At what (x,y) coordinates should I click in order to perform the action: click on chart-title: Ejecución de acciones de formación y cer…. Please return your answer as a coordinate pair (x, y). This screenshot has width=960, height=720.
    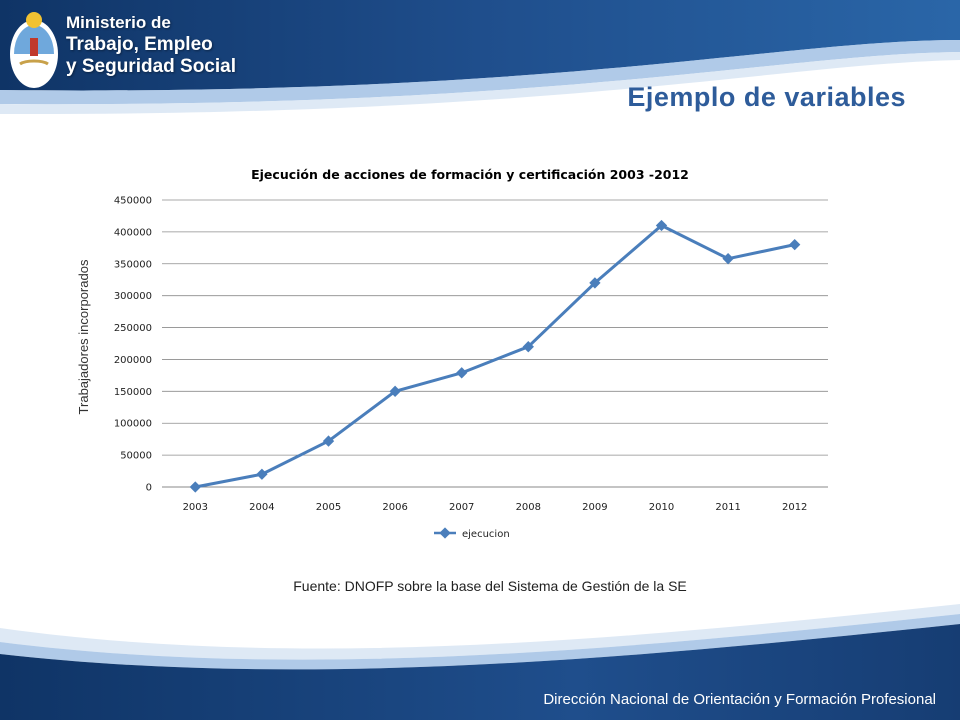
    Looking at the image, I should click on (470, 174).